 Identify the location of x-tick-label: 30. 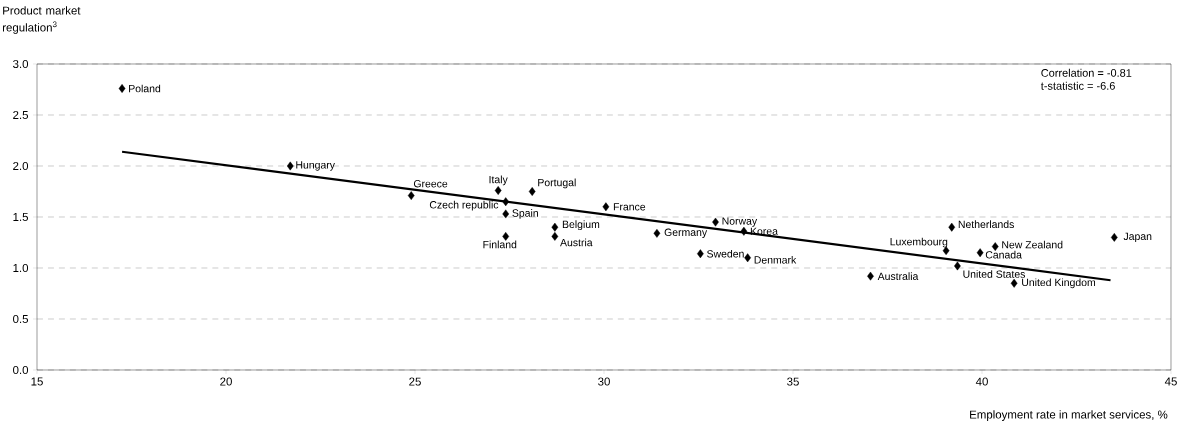
(604, 381).